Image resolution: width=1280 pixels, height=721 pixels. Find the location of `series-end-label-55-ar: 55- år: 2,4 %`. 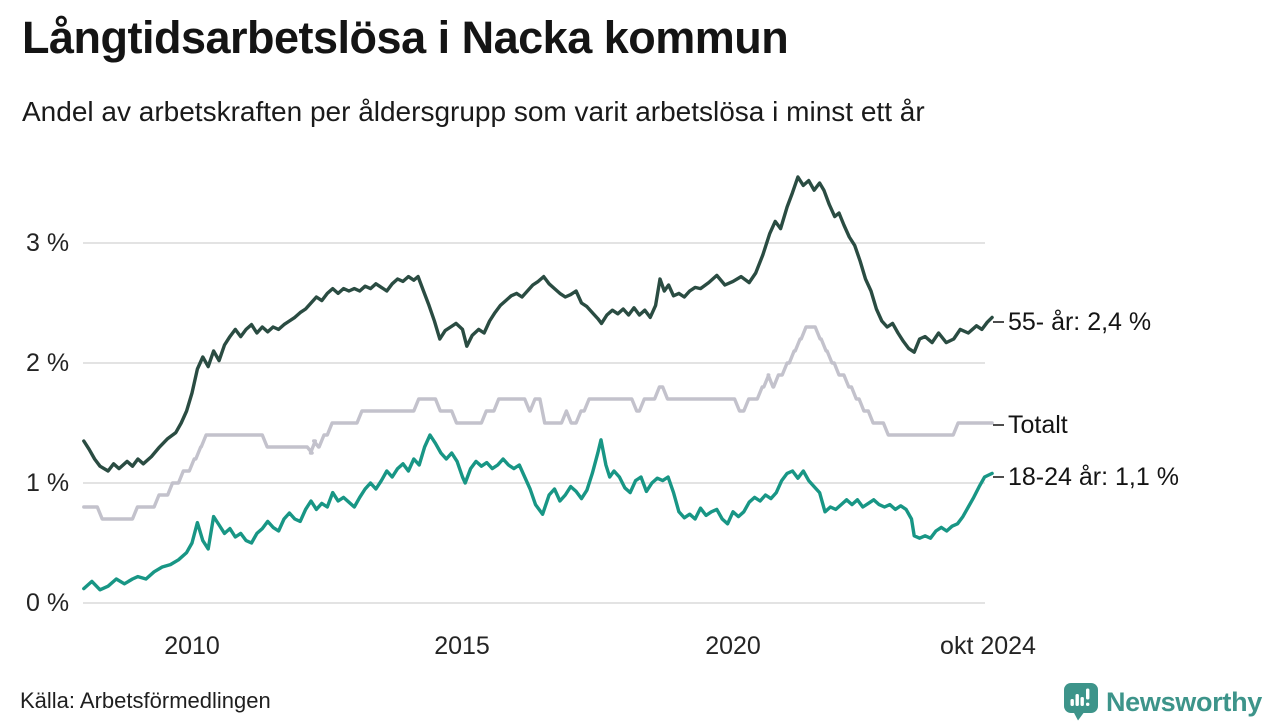

series-end-label-55-ar: 55- år: 2,4 % is located at coordinates (1080, 322).